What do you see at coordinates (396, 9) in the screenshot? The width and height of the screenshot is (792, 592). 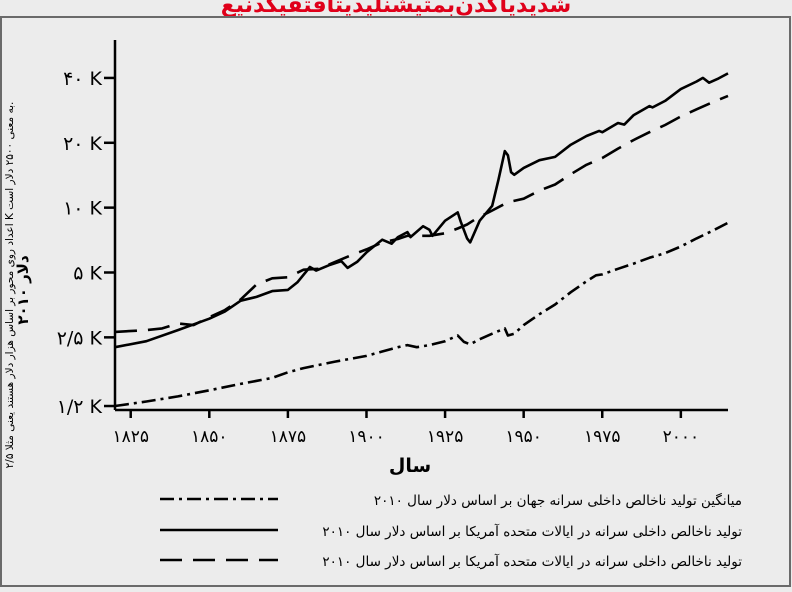 I see `header-title: شدیدیاکدن‌بمثیشنلیدیتاقتفیکدنیع` at bounding box center [396, 9].